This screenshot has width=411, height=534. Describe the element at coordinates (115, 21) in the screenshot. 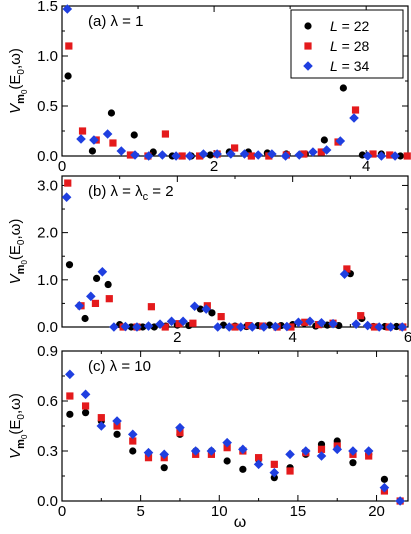

I see `panel-title: (a) λ = 1` at that location.